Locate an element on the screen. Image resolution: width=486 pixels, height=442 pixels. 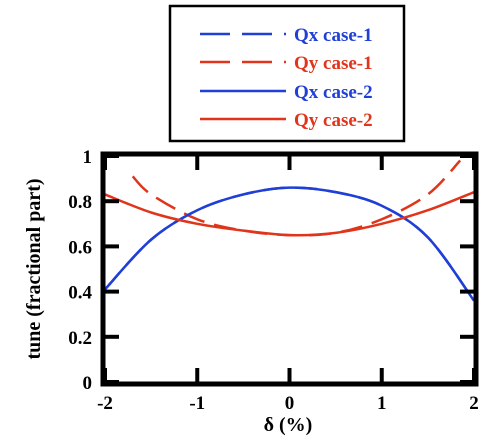
x-tick-label: 1 is located at coordinates (382, 403).